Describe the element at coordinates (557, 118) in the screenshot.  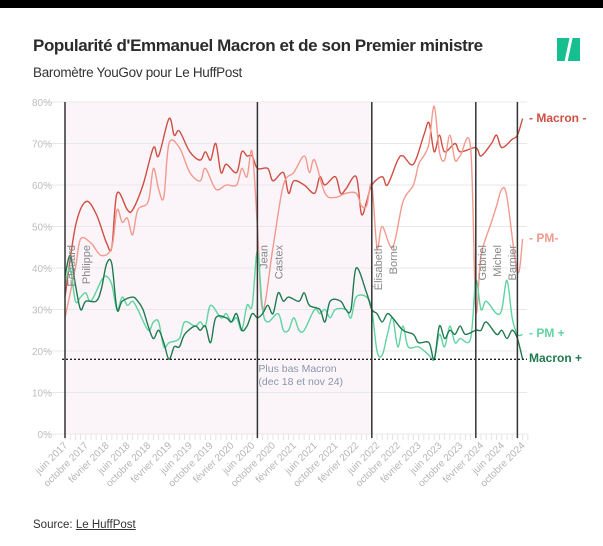
I see `series-label: - Macron -` at that location.